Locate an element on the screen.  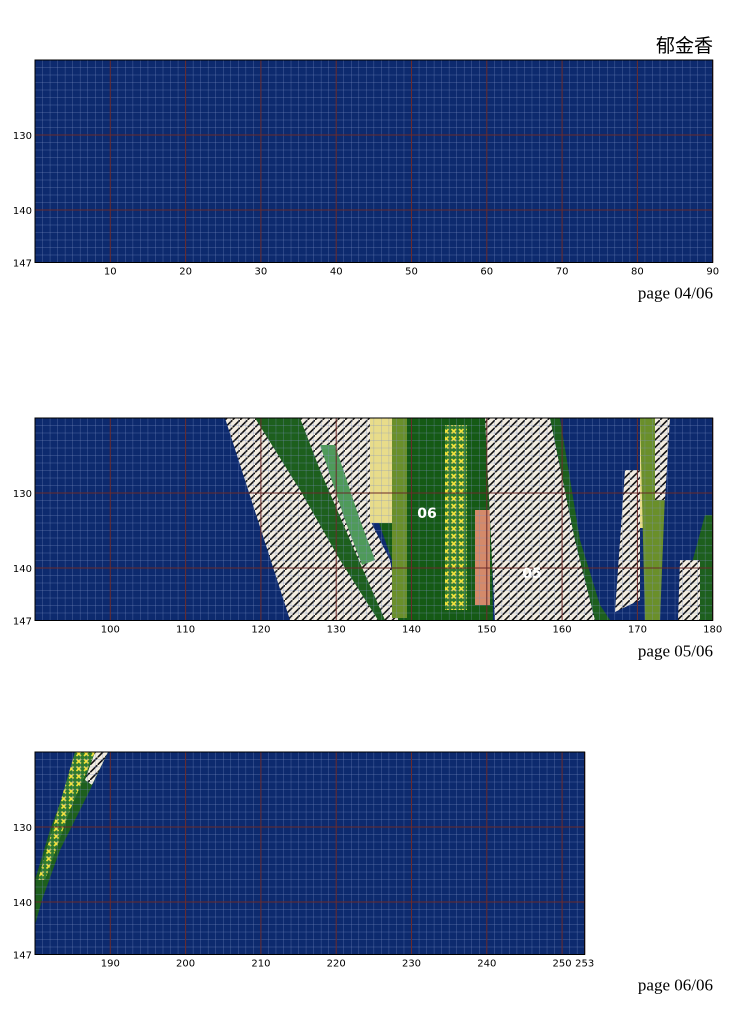
x-tick-label: 130 is located at coordinates (336, 630).